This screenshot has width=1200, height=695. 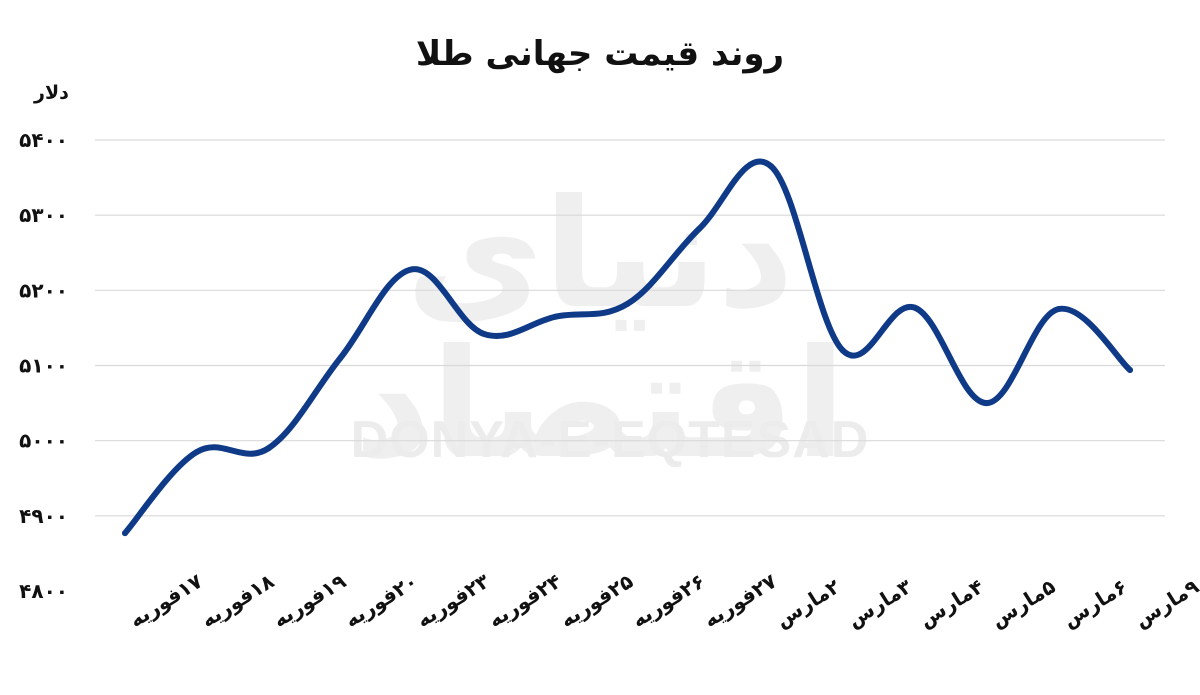 I want to click on y-tick-label: ۵۴۰۰, so click(x=43, y=140).